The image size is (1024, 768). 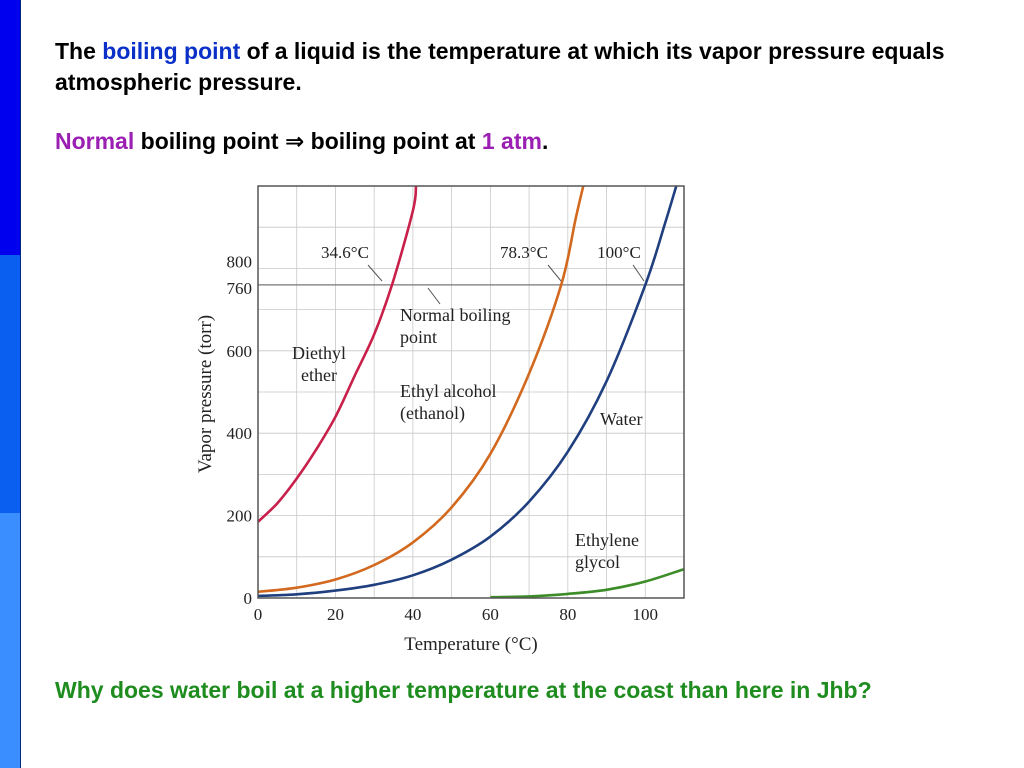 I want to click on x-axis-label: Temperature (°C), so click(x=470, y=644).